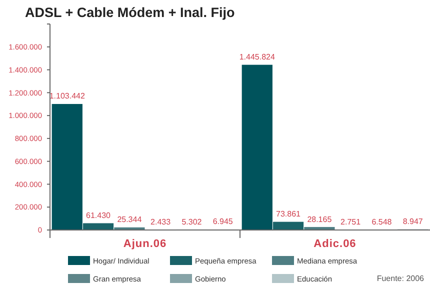 This screenshot has height=286, width=430. Describe the element at coordinates (257, 57) in the screenshot. I see `data-label: 1.445.824` at that location.